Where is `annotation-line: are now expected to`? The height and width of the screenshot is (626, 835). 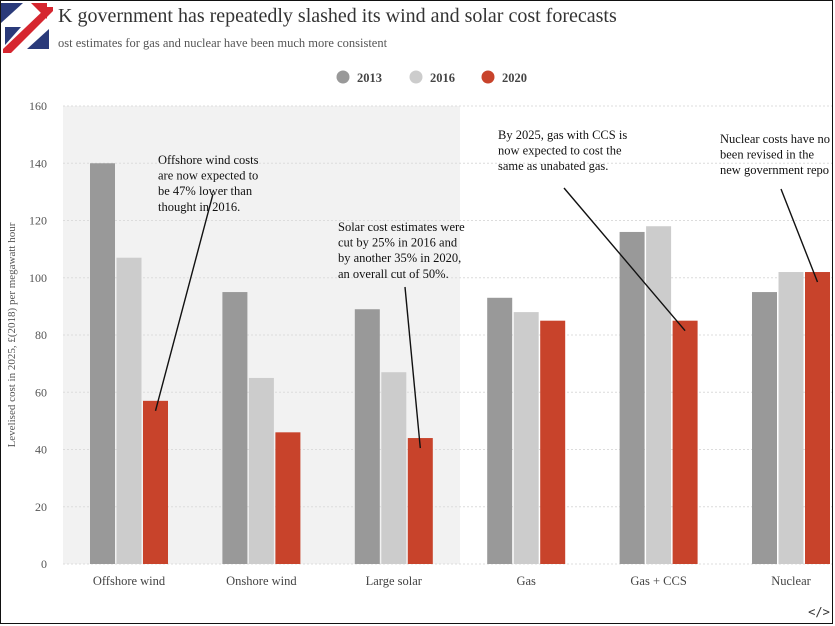 annotation-line: are now expected to is located at coordinates (208, 176).